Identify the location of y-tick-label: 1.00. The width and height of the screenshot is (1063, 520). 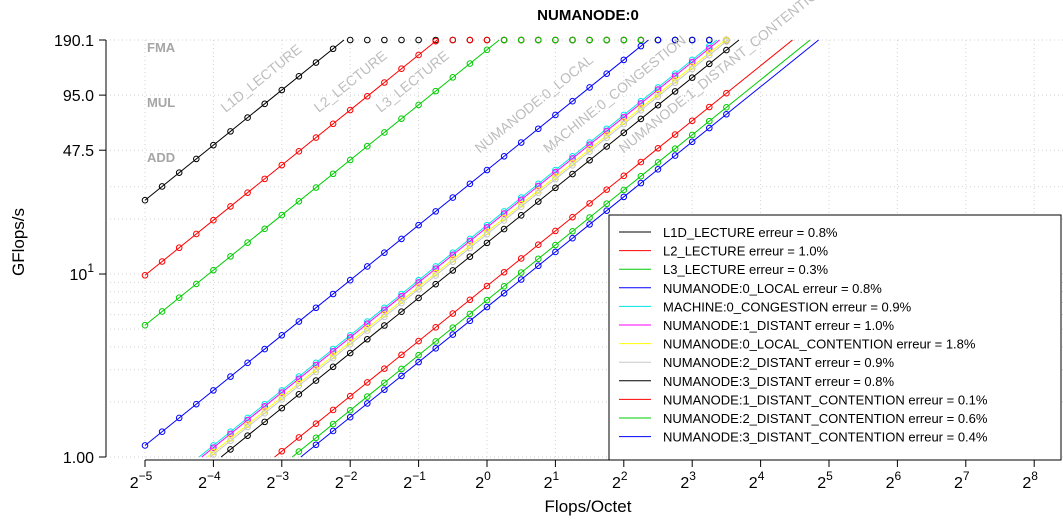
(78, 458).